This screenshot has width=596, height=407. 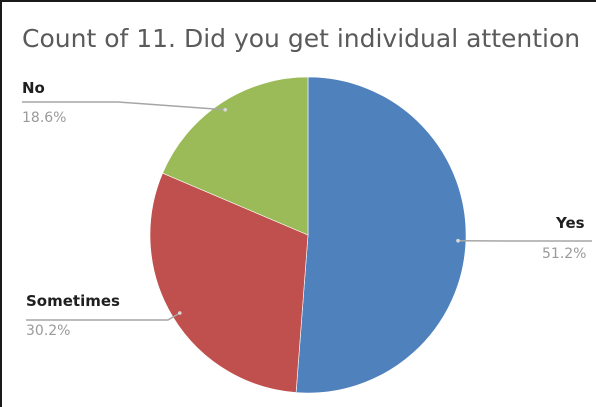 I want to click on frame-border-top, so click(x=298, y=1).